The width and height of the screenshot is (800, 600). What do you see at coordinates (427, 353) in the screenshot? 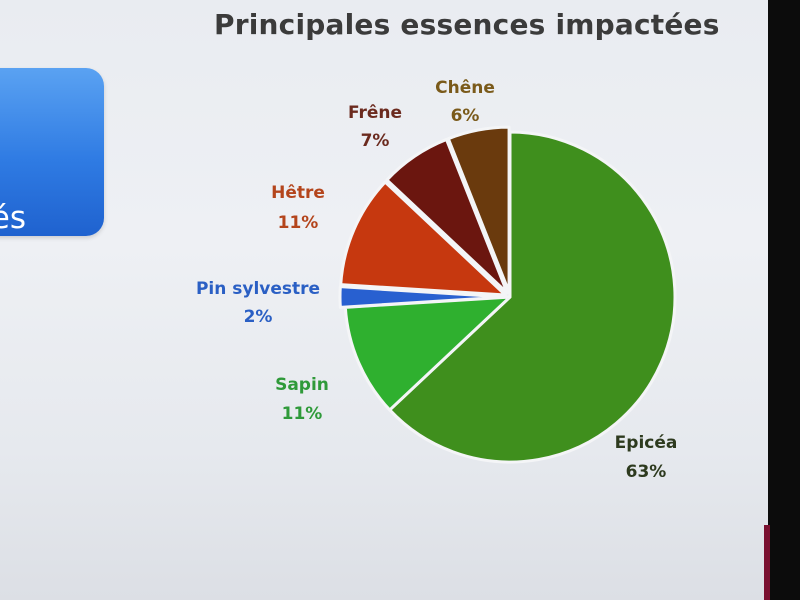
I see `pie-slice-sapin` at bounding box center [427, 353].